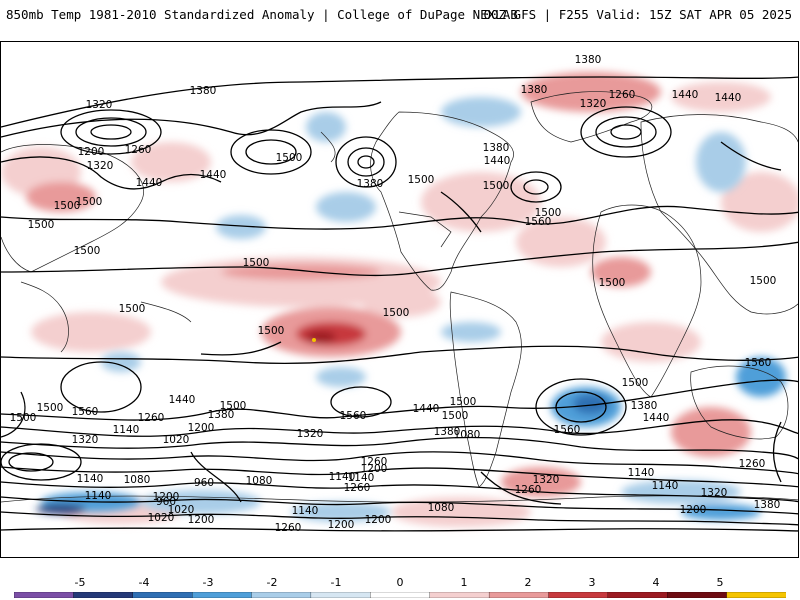 Image resolution: width=800 pixels, height=600 pixels. I want to click on colorbar-label: -3, so click(208, 582).